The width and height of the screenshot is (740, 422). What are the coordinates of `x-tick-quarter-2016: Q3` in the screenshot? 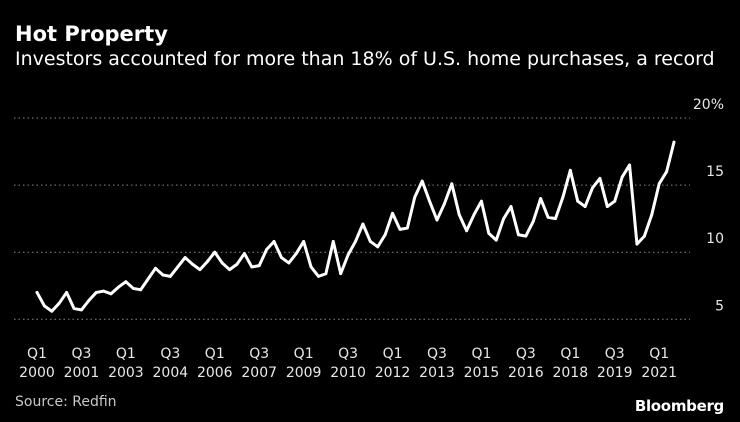 It's located at (526, 354).